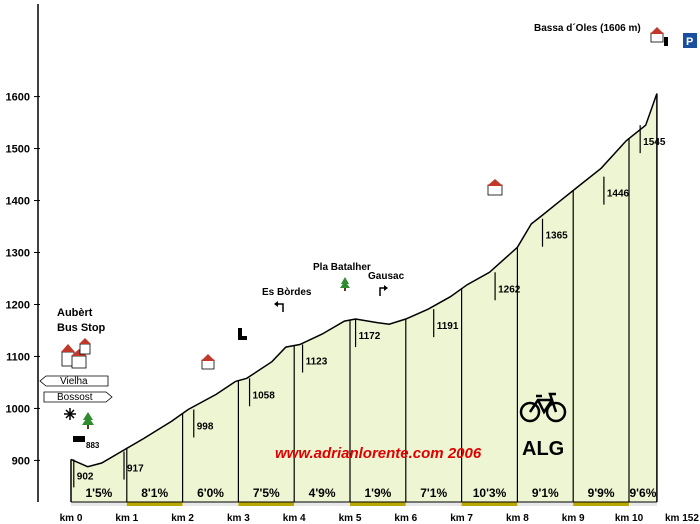 This screenshot has height=524, width=700. Describe the element at coordinates (279, 306) in the screenshot. I see `turn-left-icon` at that location.